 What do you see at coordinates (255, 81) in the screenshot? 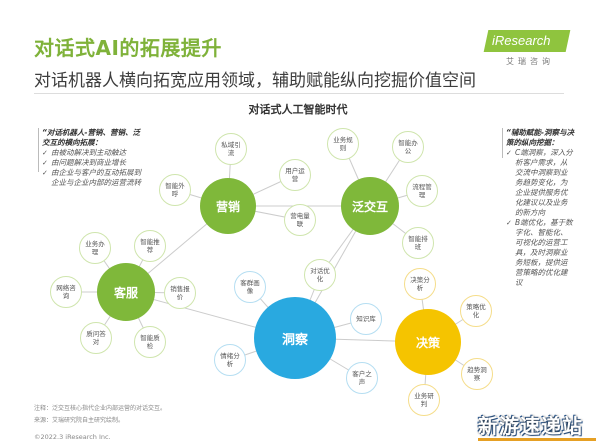
I see `page-subtitle: 对话机器人横向拓宽应用领域，辅助赋能纵向挖掘价值空间` at bounding box center [255, 81].